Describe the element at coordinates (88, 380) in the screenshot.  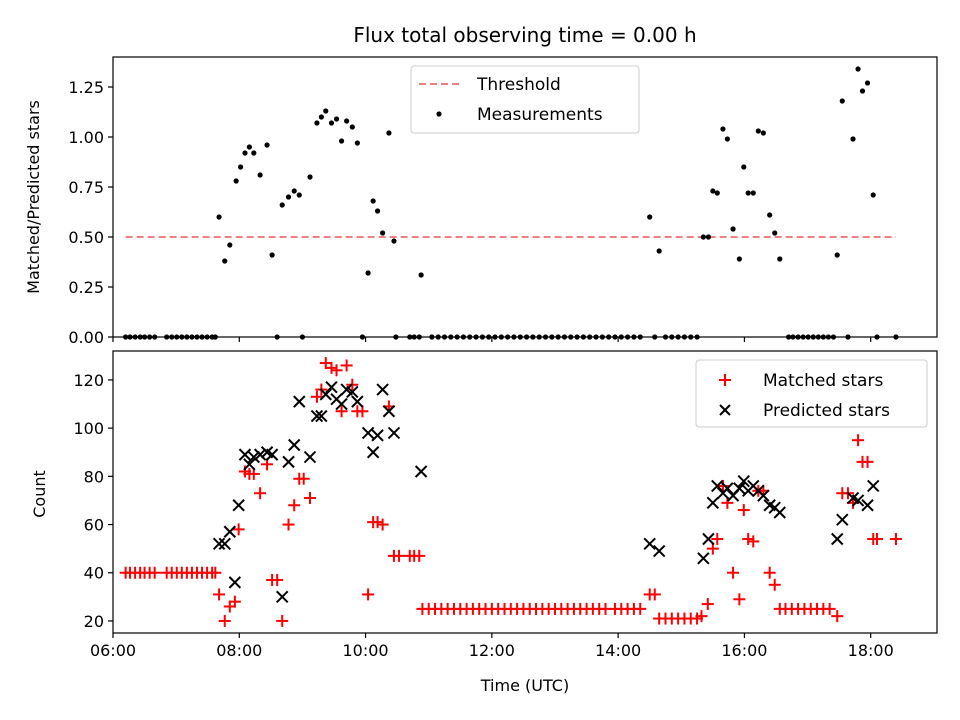
I see `y-tick-label: 120` at that location.